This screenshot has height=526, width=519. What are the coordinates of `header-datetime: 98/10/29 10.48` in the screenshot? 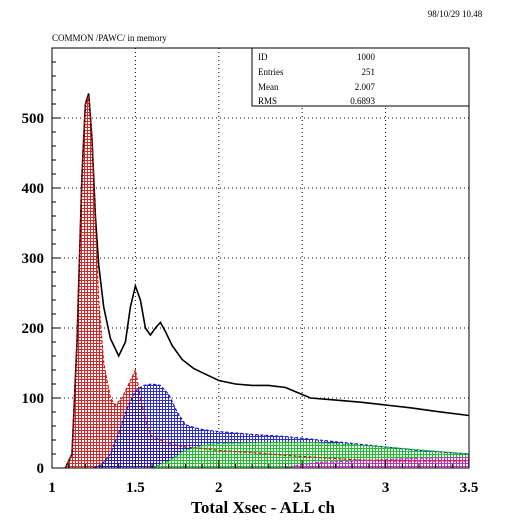 It's located at (455, 14).